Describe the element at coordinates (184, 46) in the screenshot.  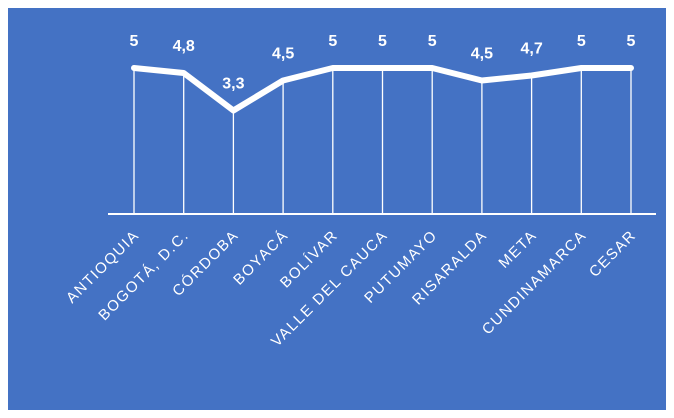
I see `data-label: 4,8` at that location.